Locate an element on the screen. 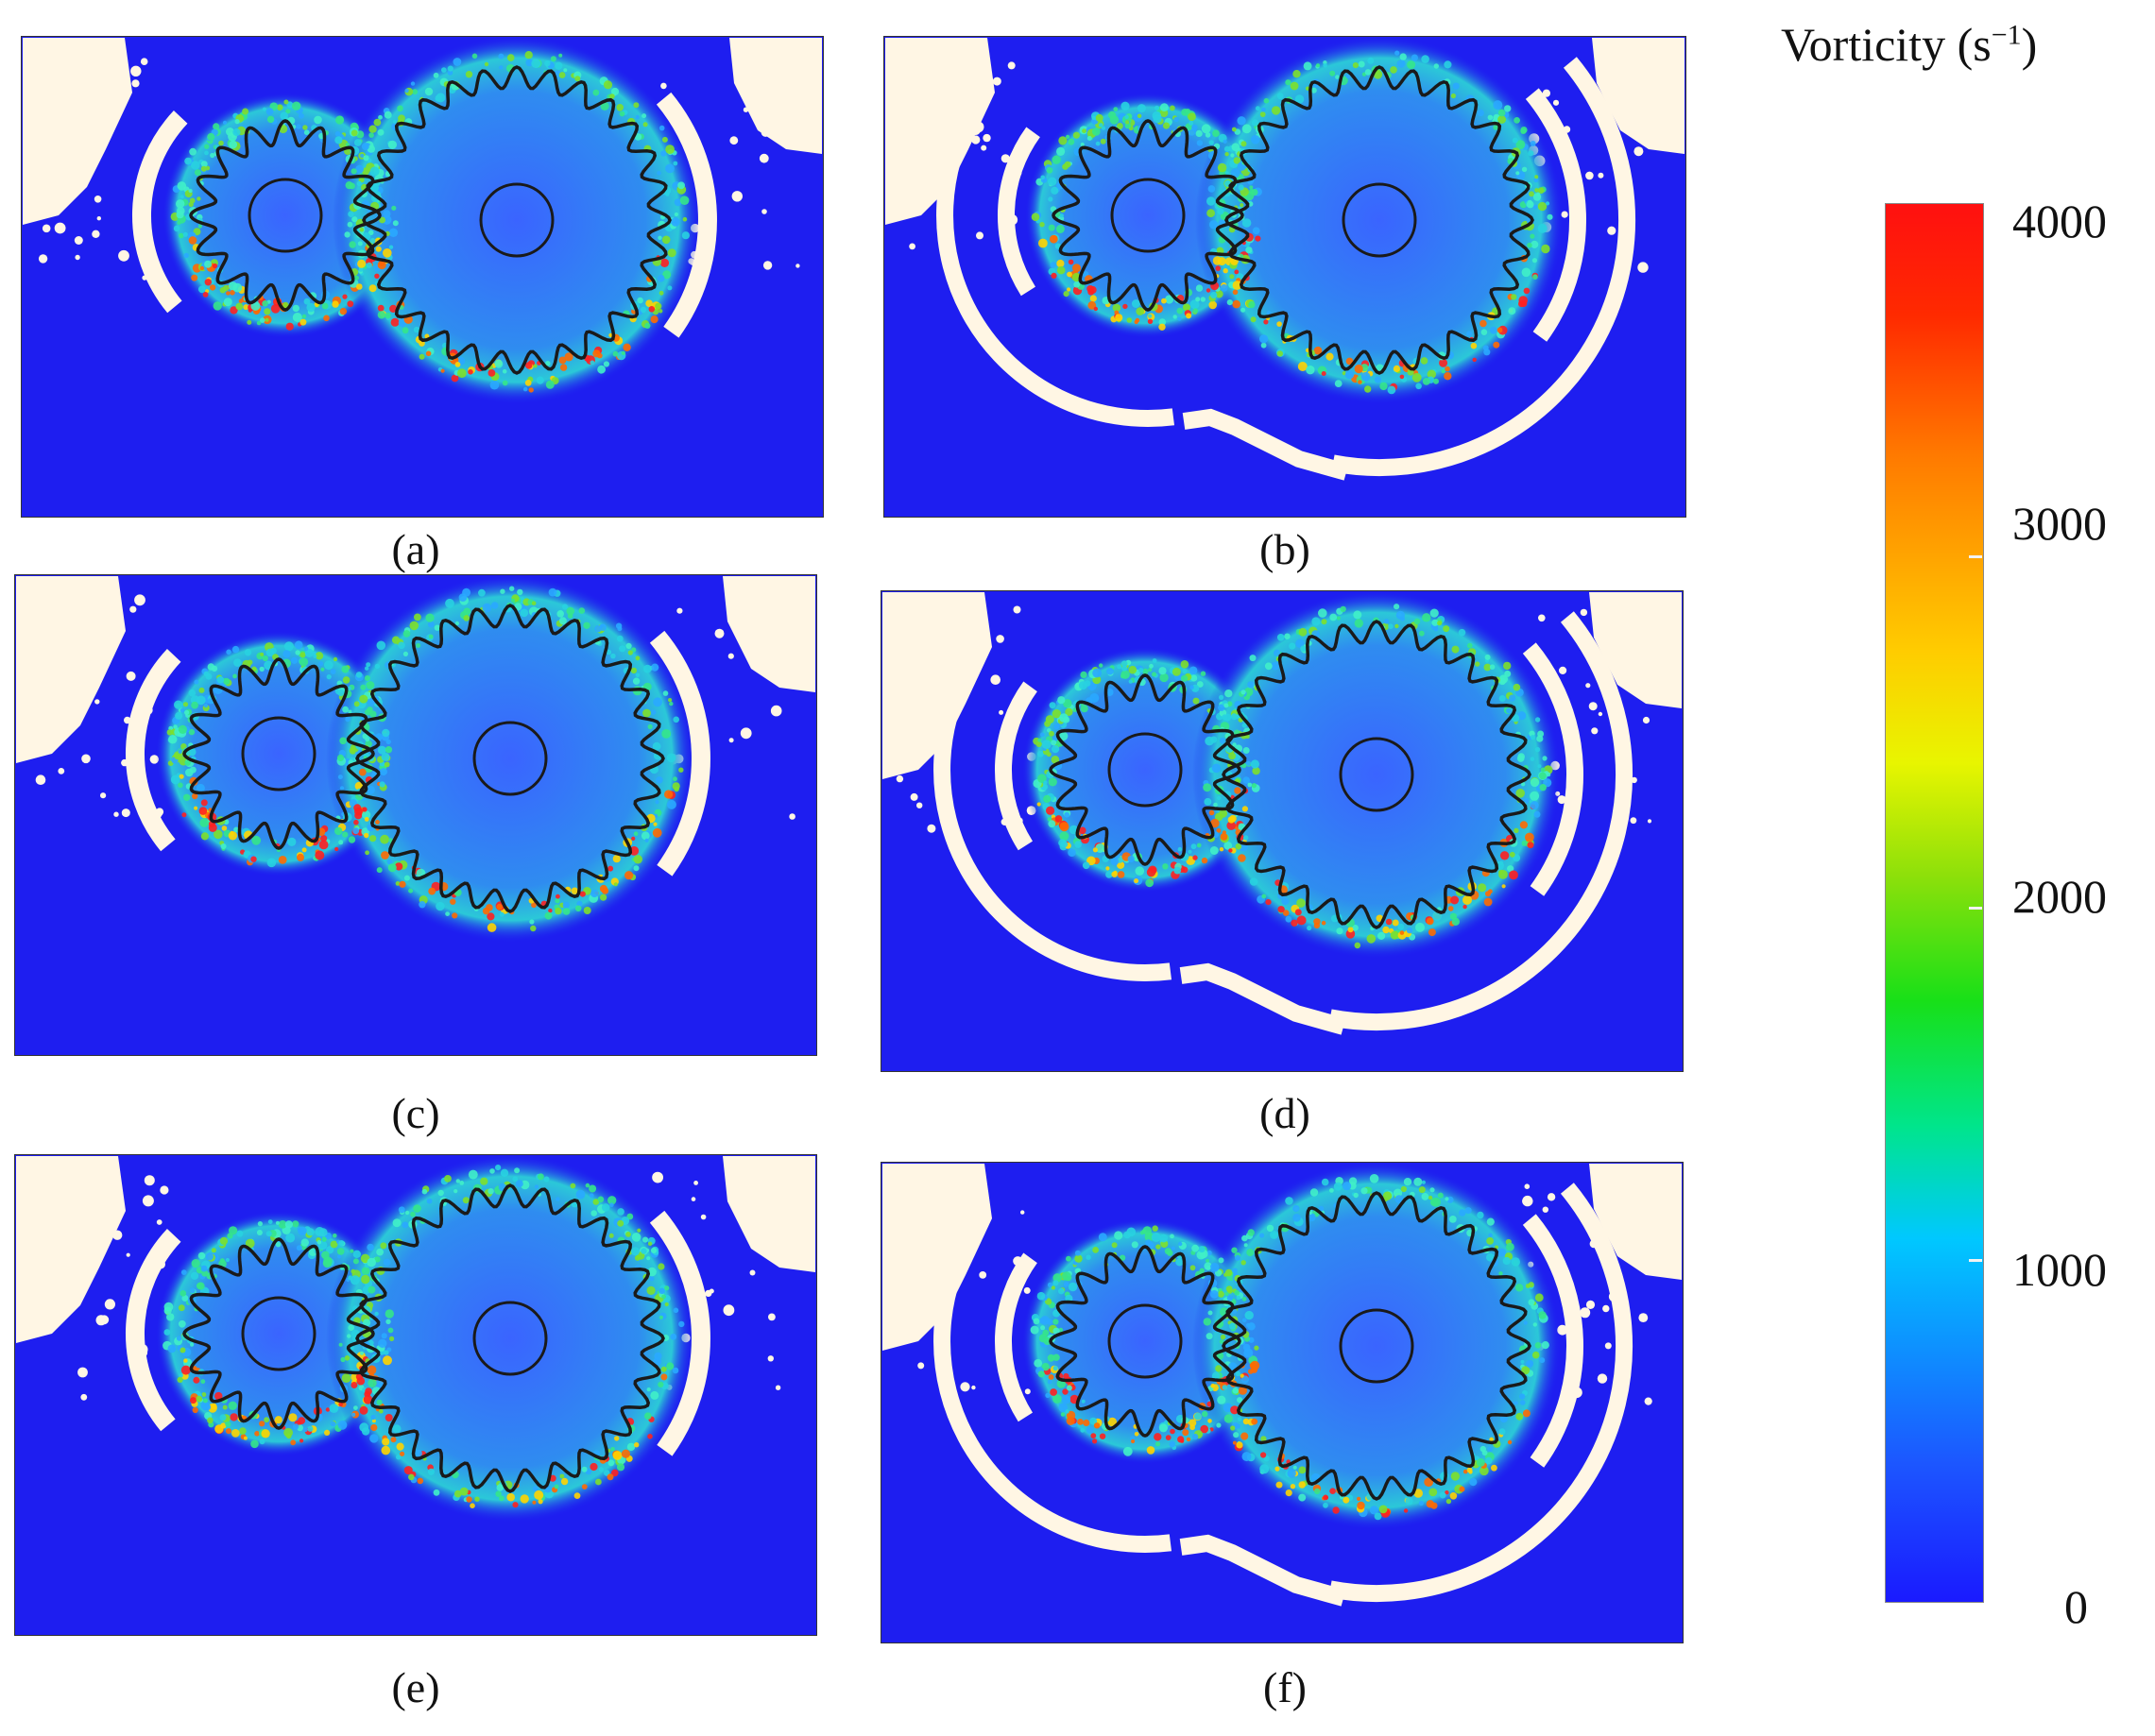  colorbar-title-exponent: −1 is located at coordinates (2007, 35).